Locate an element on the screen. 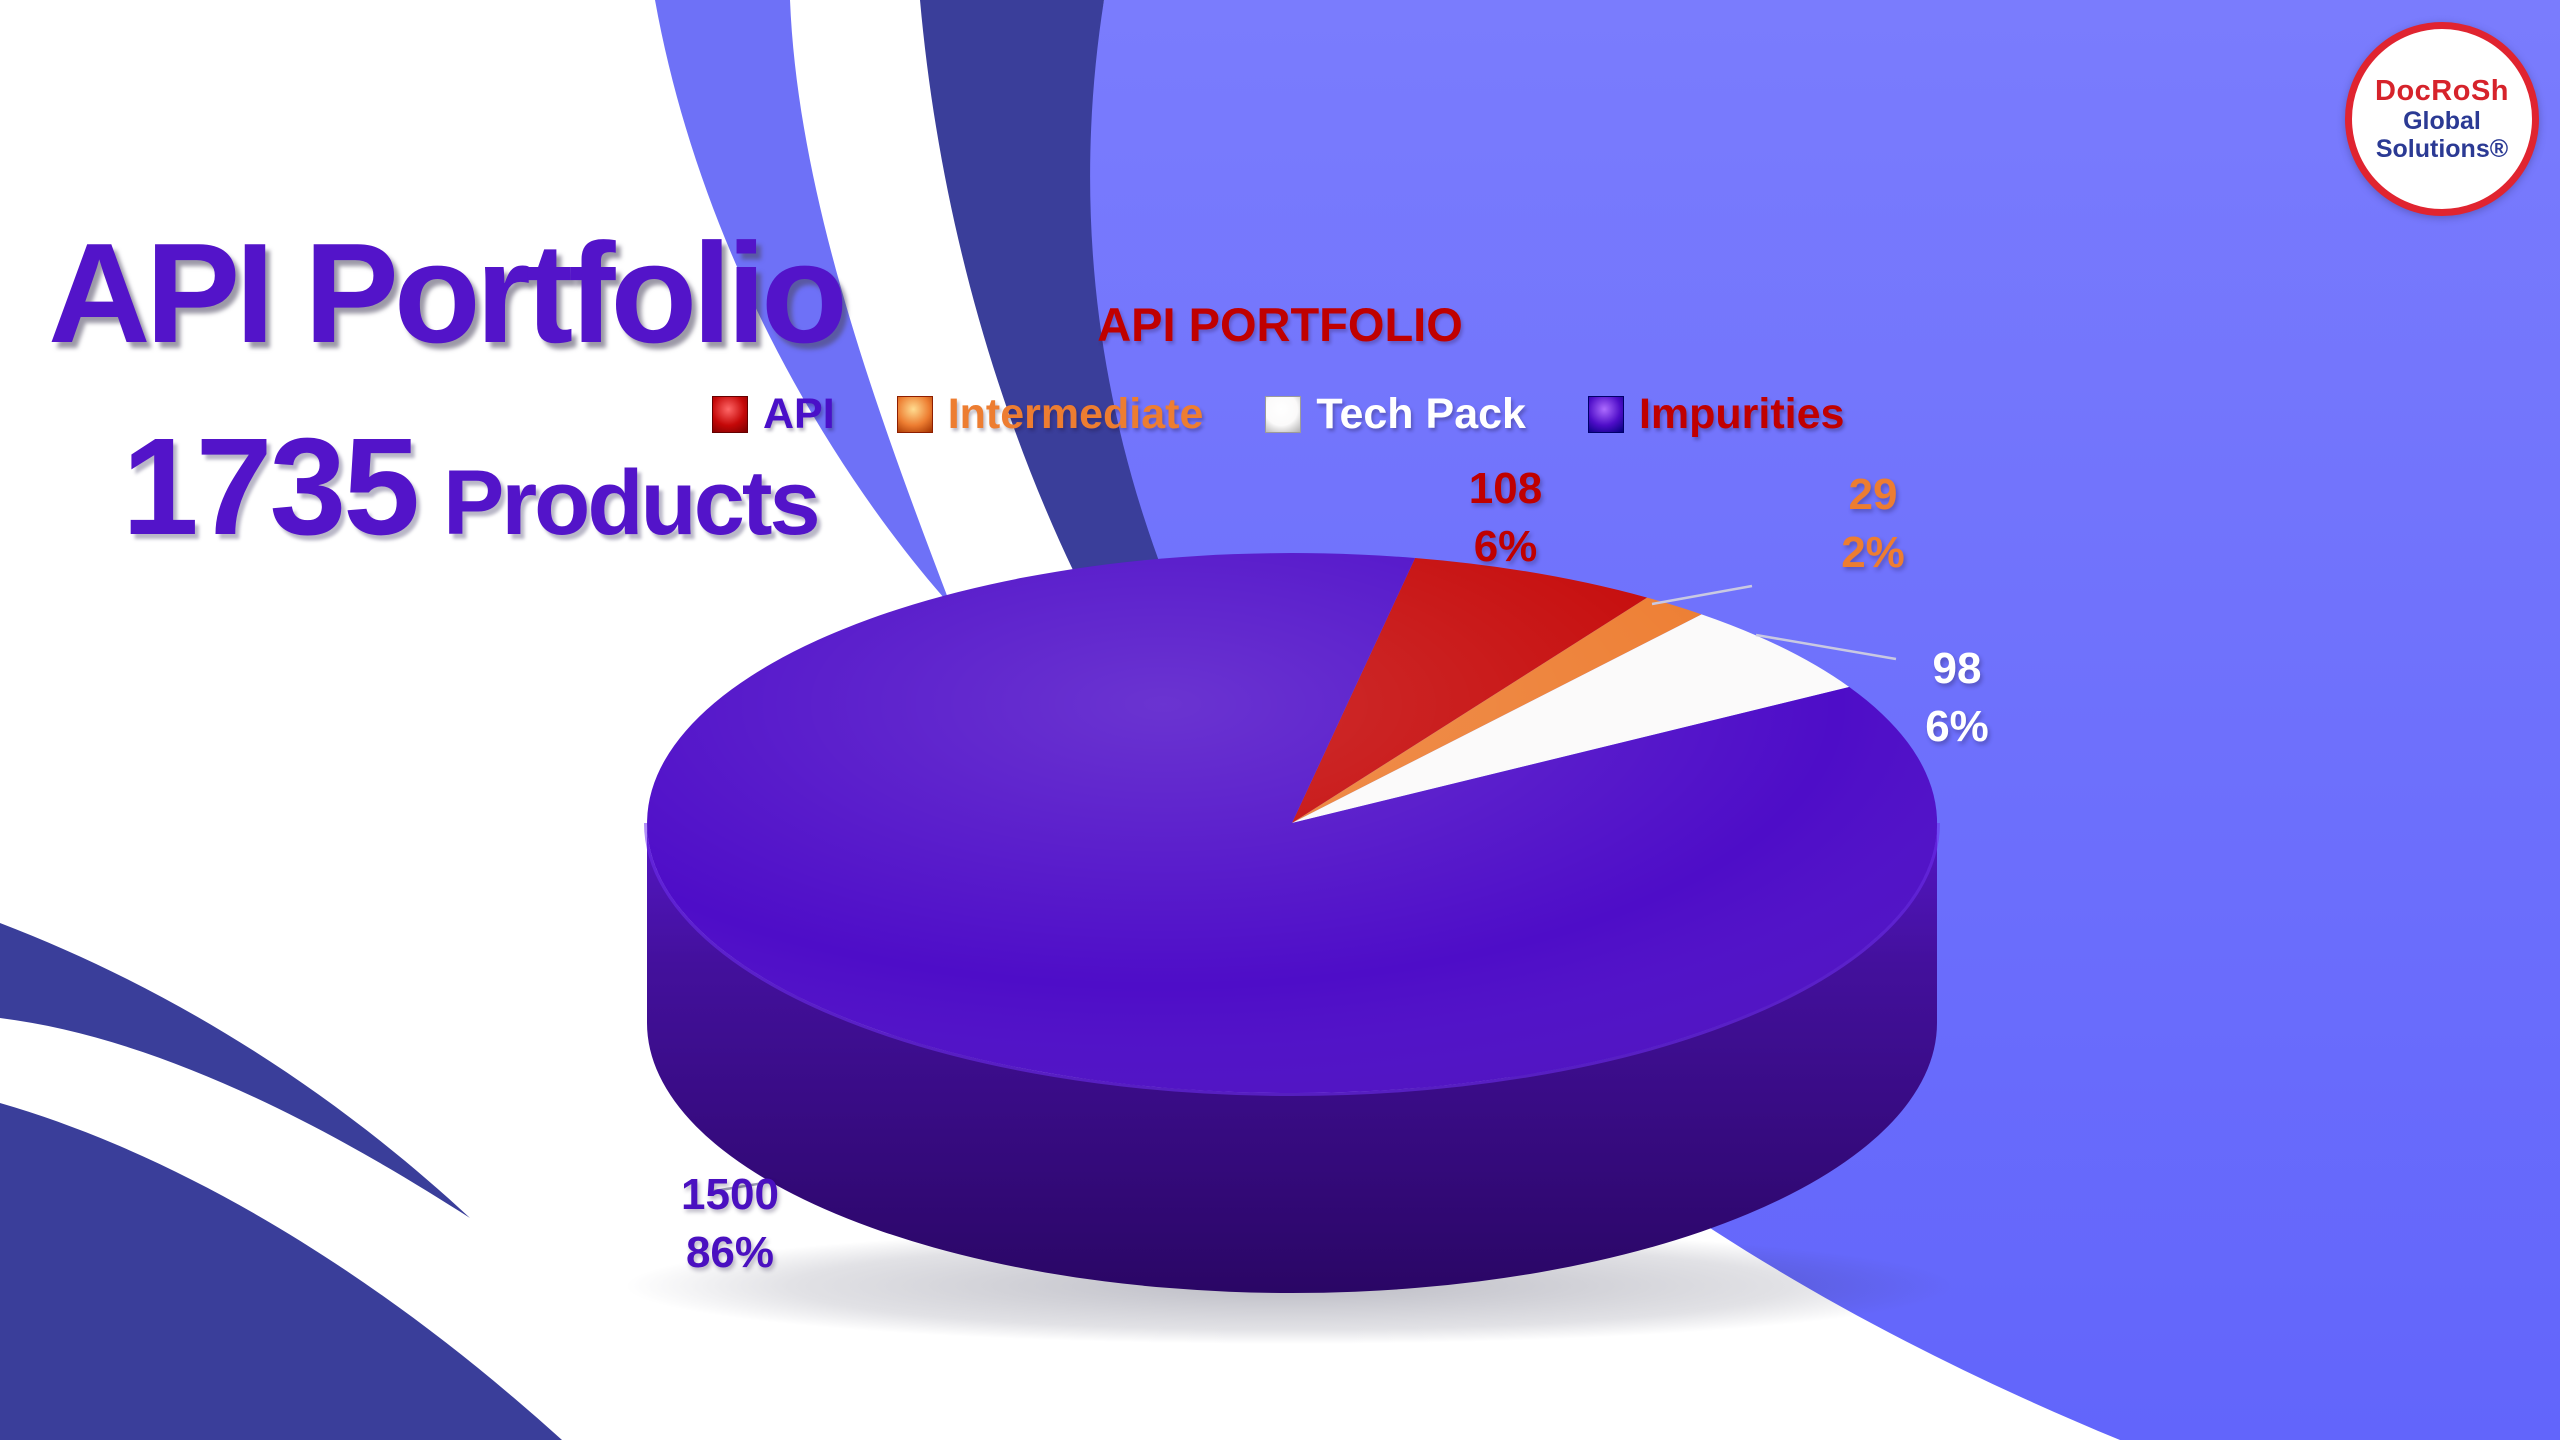 This screenshot has width=2560, height=1440. logo-line-2: Global is located at coordinates (2442, 121).